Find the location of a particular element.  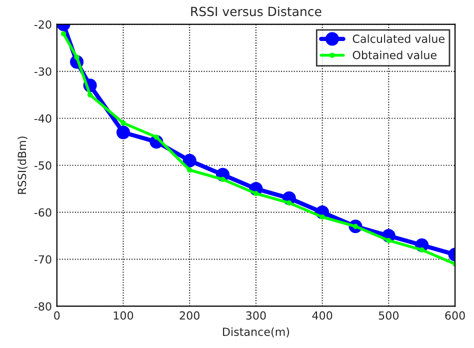

x-tick-label: 400 is located at coordinates (322, 315).